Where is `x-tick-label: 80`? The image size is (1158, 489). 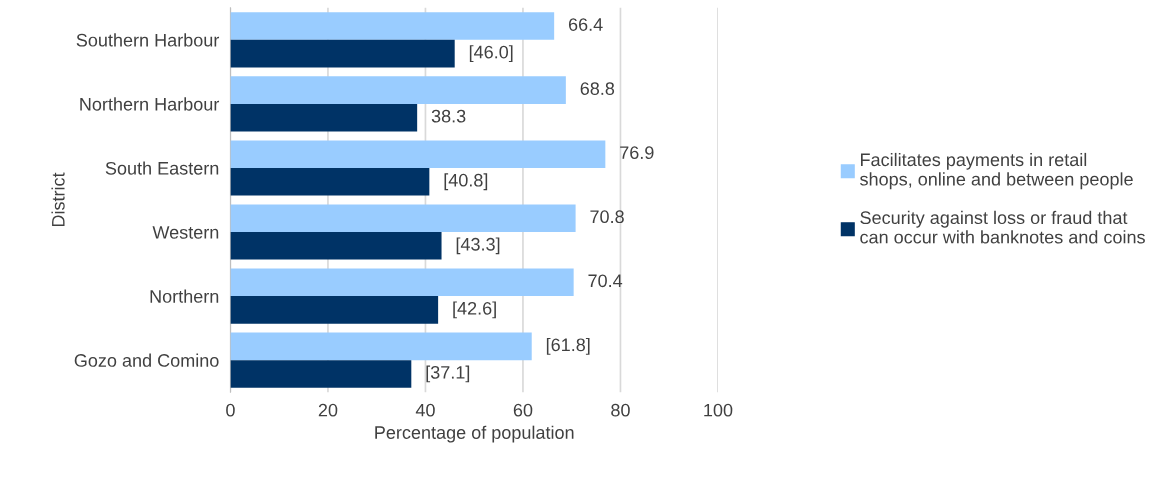 x-tick-label: 80 is located at coordinates (620, 410).